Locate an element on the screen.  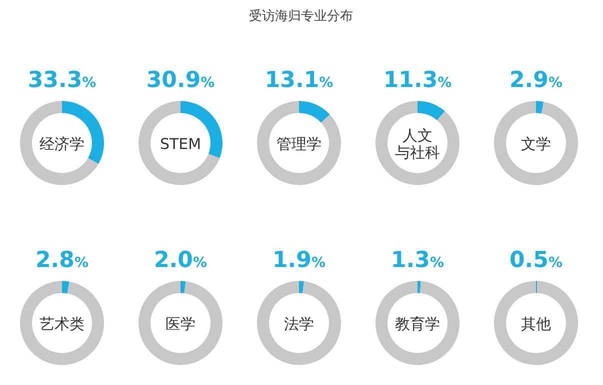
text: 管理学 is located at coordinates (299, 144).